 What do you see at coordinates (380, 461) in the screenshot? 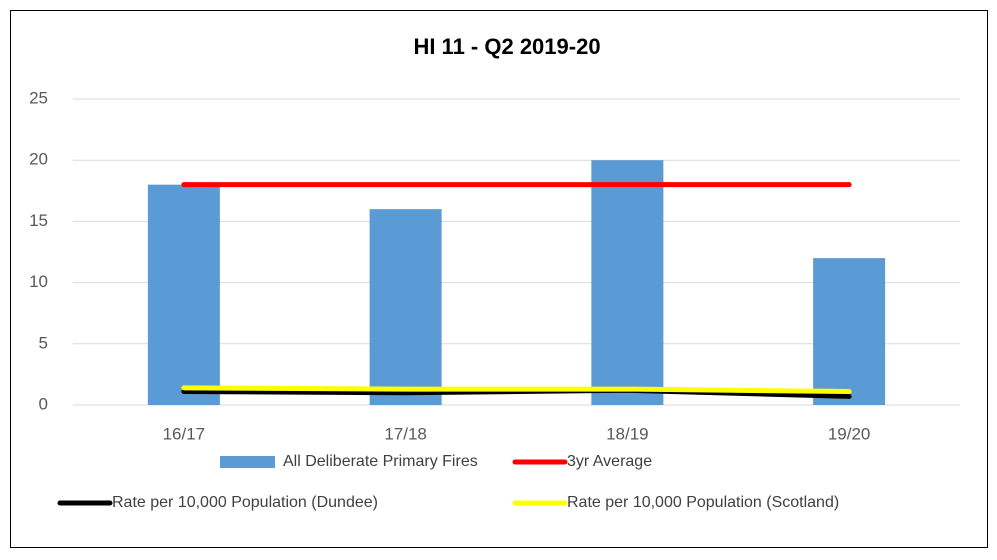
I see `legend-label: All Deliberate Primary Fires` at bounding box center [380, 461].